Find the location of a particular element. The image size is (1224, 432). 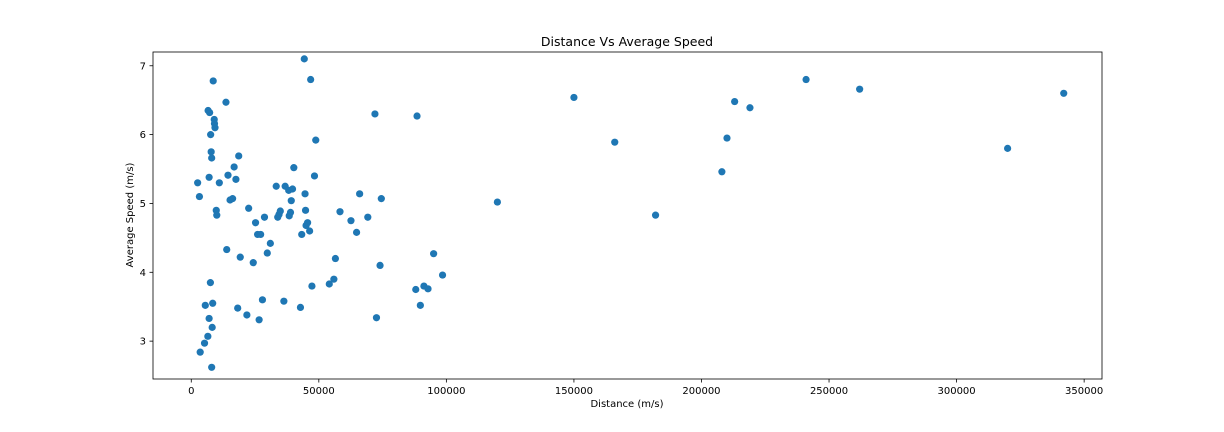

y-tick-label: 5 is located at coordinates (143, 204).